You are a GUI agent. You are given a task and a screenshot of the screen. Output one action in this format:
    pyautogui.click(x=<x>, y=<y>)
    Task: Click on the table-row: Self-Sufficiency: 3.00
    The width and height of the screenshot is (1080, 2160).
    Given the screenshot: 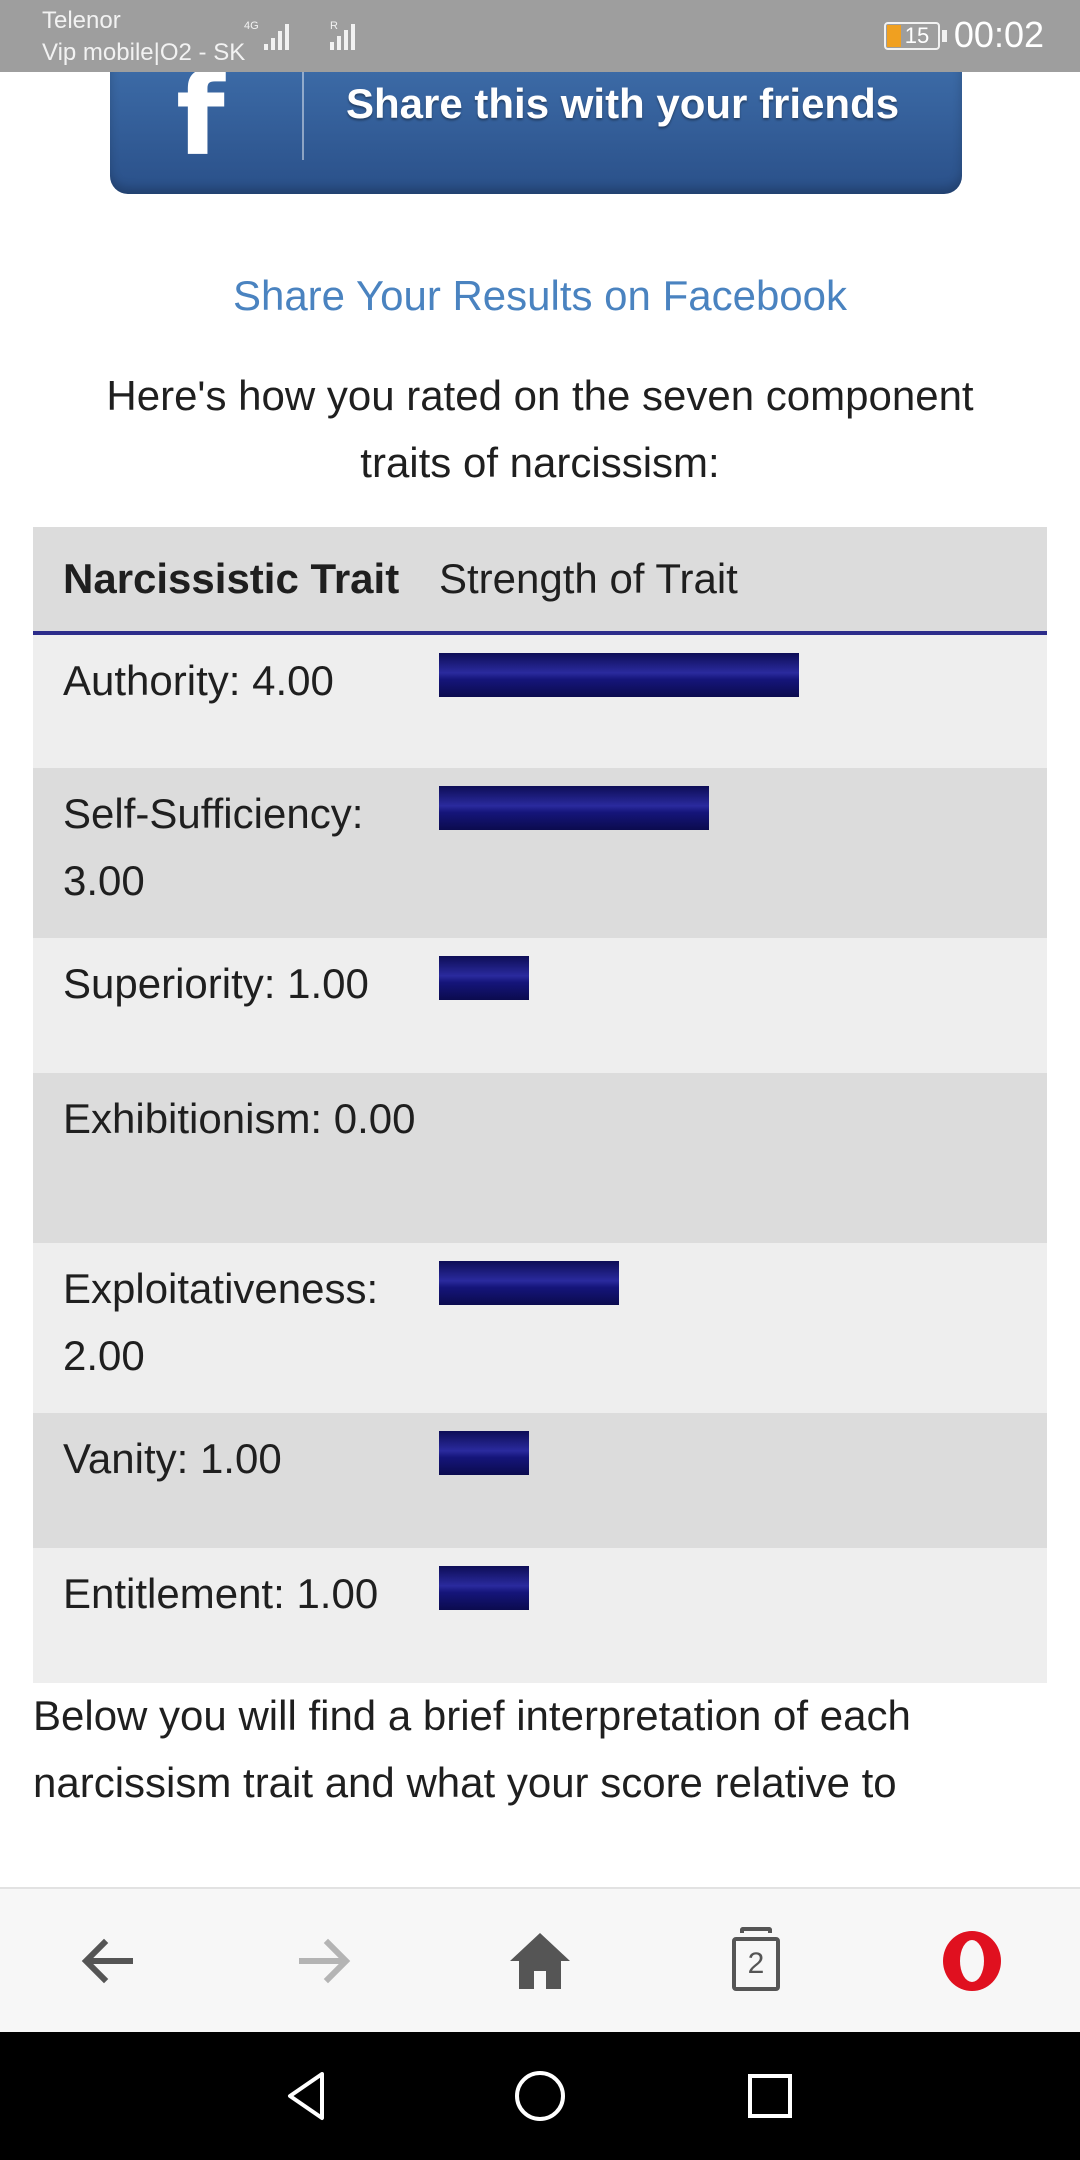 What is the action you would take?
    pyautogui.click(x=540, y=853)
    